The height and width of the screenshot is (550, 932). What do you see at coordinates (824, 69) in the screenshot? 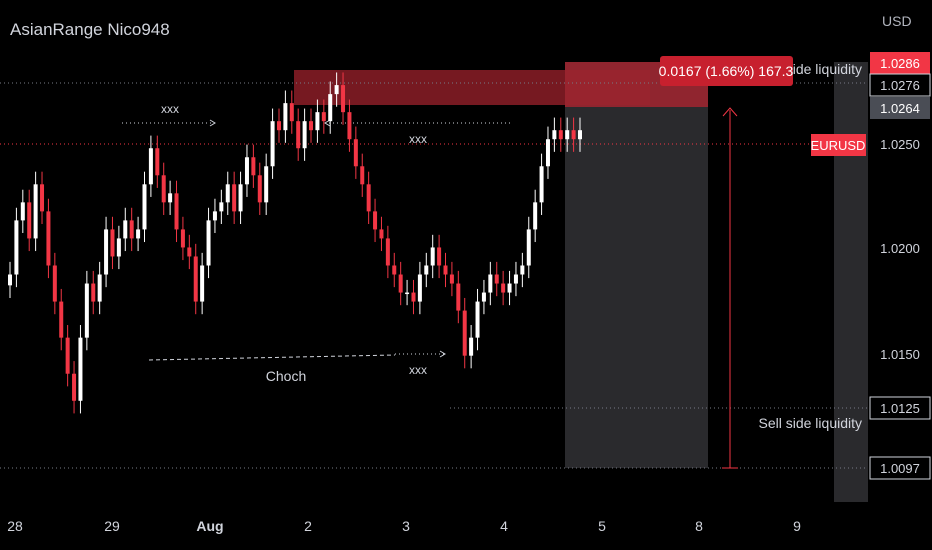
I see `buy-side-liquidity-label: side liquidity` at bounding box center [824, 69].